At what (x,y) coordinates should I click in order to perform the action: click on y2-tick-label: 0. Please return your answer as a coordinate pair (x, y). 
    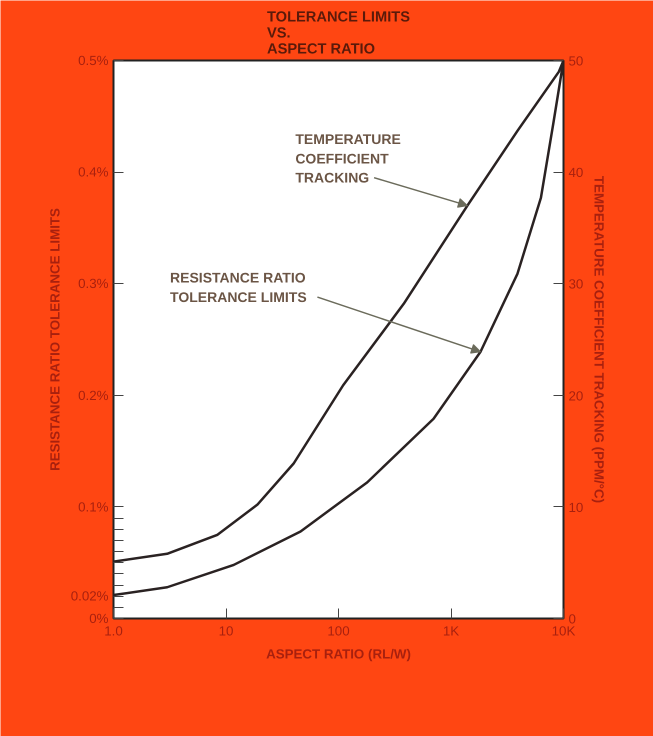
    Looking at the image, I should click on (572, 619).